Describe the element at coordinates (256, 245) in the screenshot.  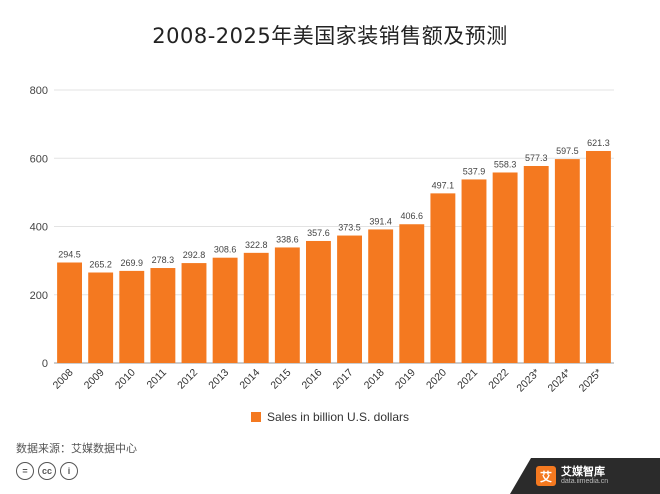
I see `data-label: 322.8` at that location.